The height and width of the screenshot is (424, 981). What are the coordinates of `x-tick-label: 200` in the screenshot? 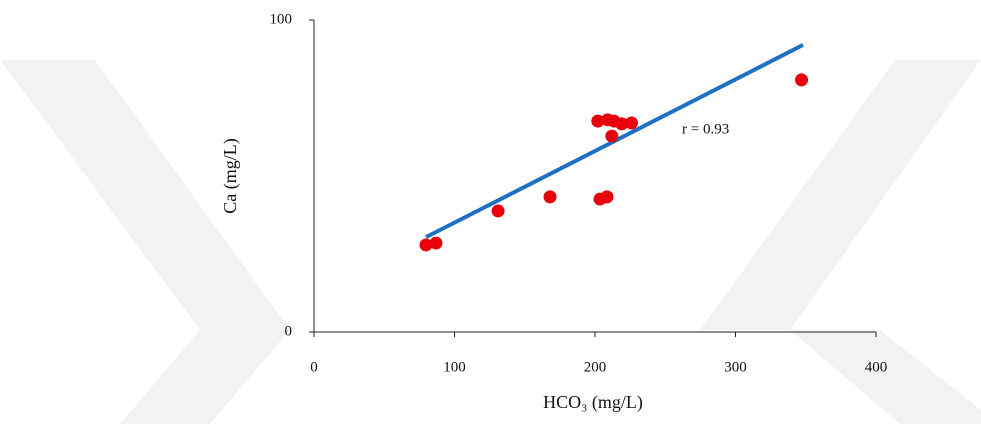 It's located at (595, 367).